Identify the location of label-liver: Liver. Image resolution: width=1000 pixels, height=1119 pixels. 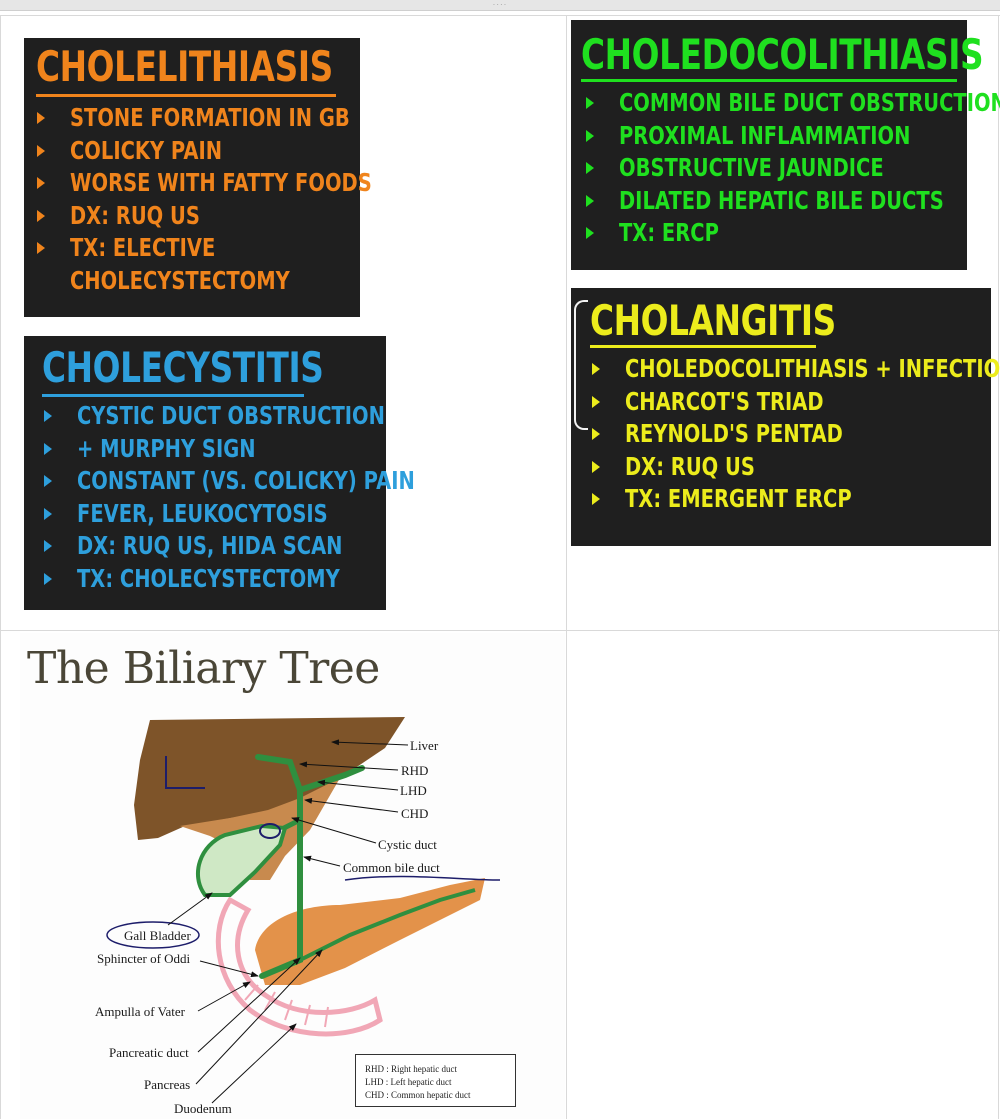
(424, 745).